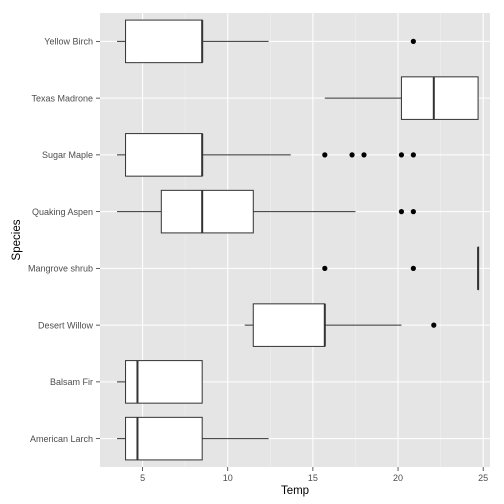 This screenshot has width=504, height=504. What do you see at coordinates (483, 478) in the screenshot?
I see `x-tick-label: 25` at bounding box center [483, 478].